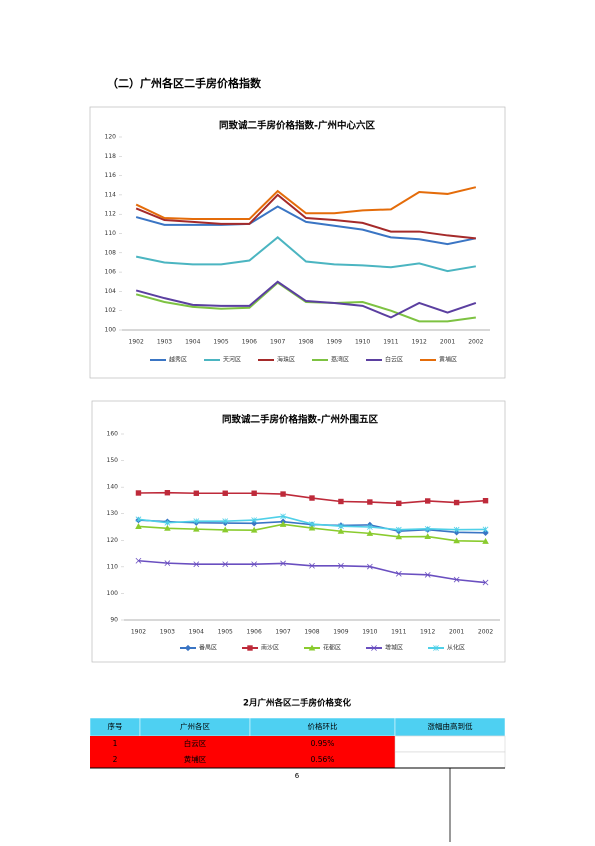  Describe the element at coordinates (419, 342) in the screenshot. I see `x-tick-label: 1912` at that location.